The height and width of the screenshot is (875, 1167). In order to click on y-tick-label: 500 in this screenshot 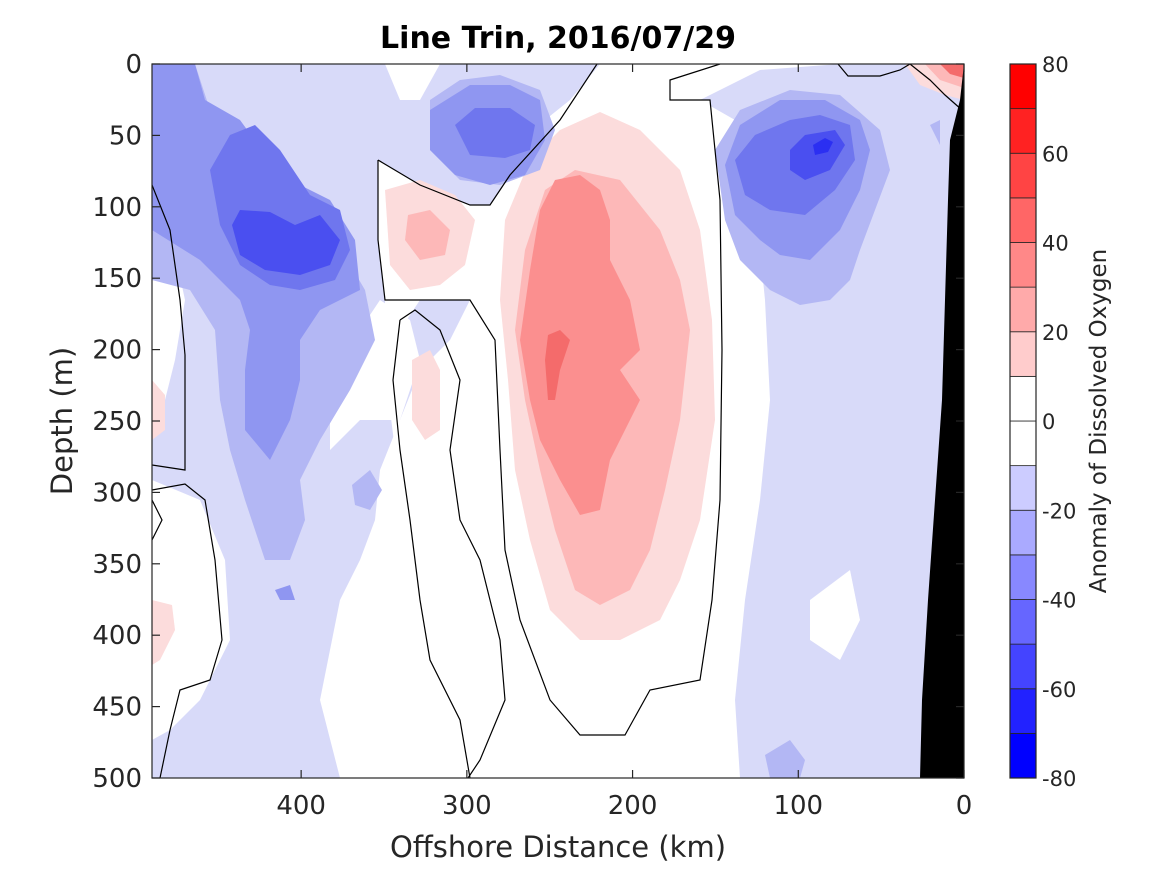, I will do `click(117, 779)`.